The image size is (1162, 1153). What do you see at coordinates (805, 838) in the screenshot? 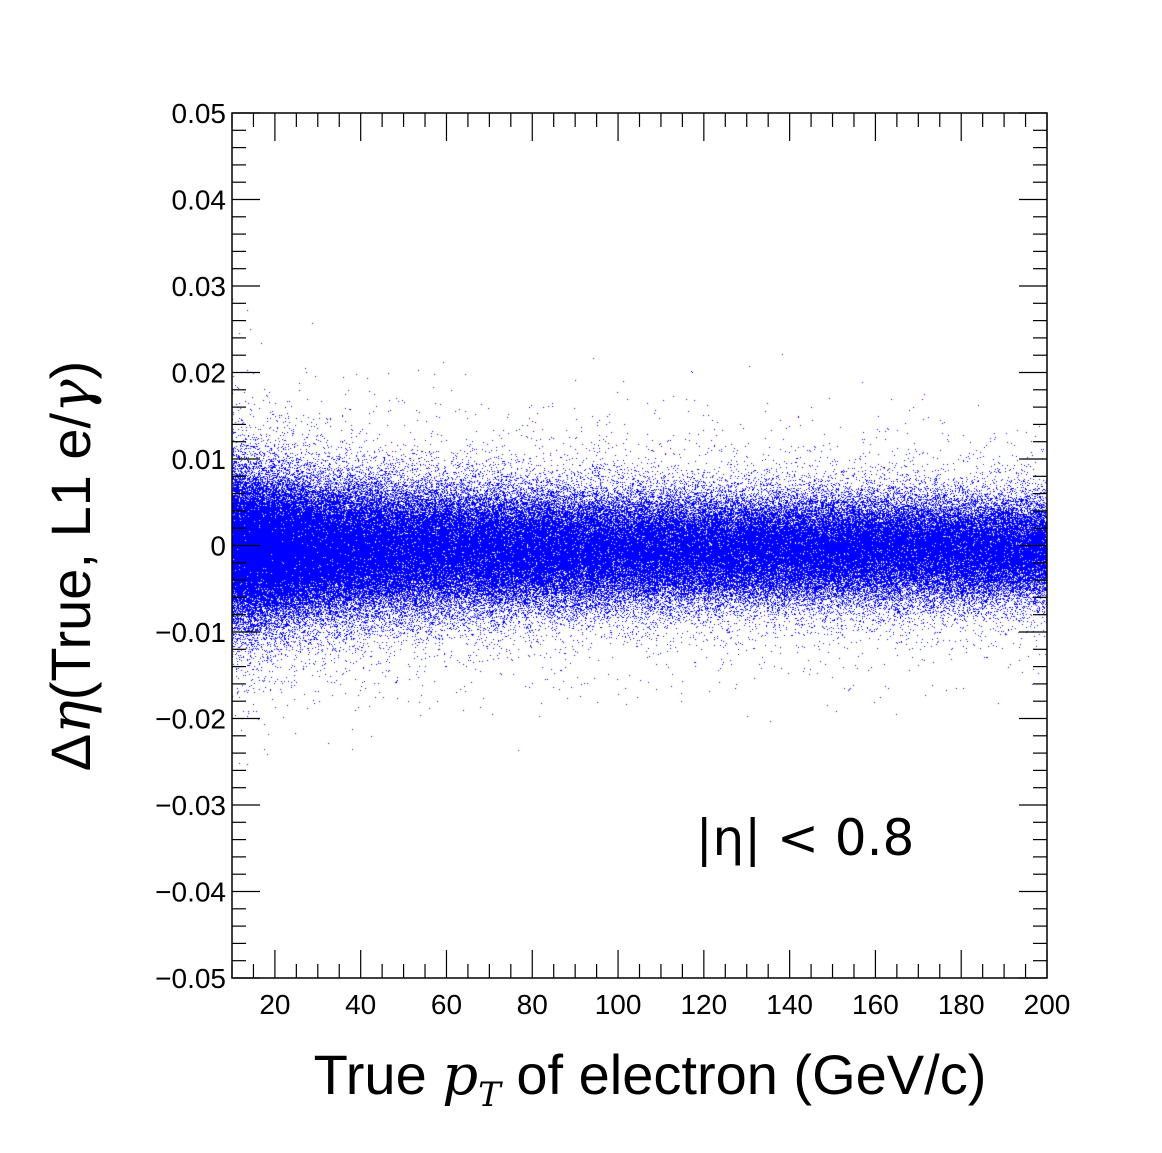
I see `eta-annotation: |η| < 0.8` at bounding box center [805, 838].